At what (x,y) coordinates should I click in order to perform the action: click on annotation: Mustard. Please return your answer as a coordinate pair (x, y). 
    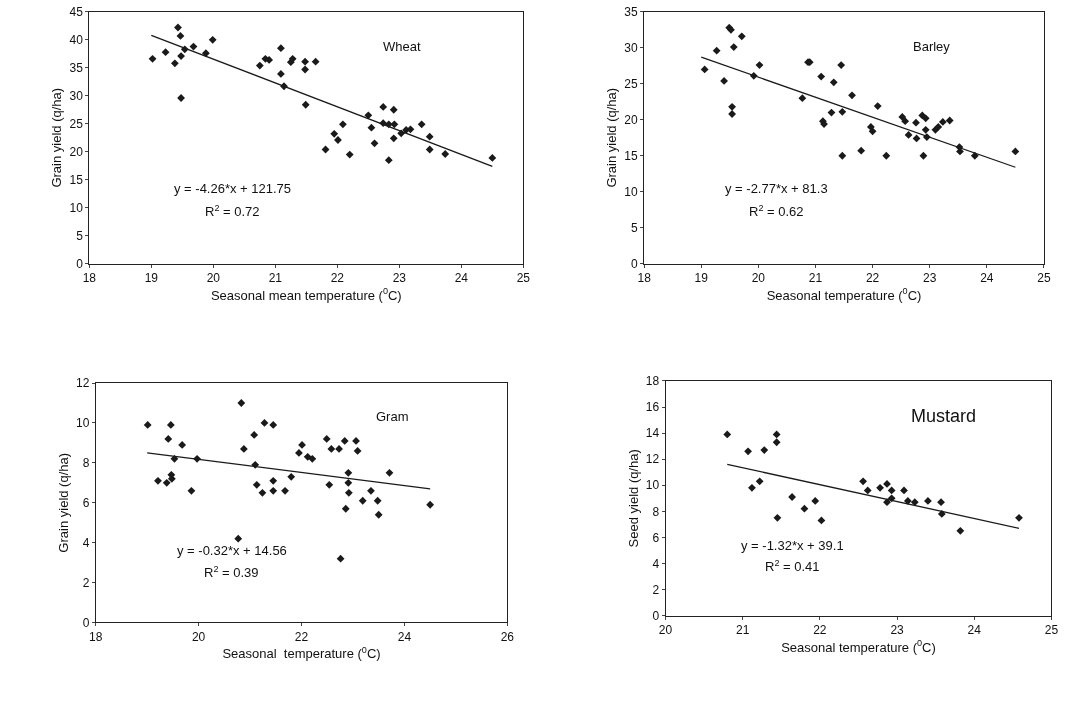
    Looking at the image, I should click on (944, 416).